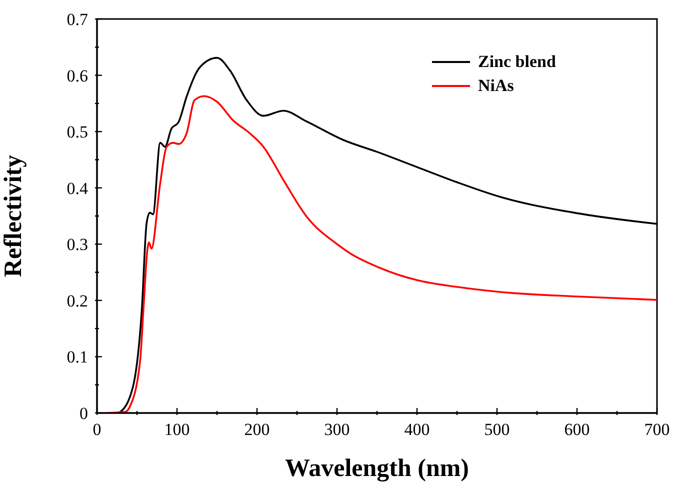 The height and width of the screenshot is (486, 688). Describe the element at coordinates (77, 76) in the screenshot. I see `y-tick-label: 0.6` at that location.